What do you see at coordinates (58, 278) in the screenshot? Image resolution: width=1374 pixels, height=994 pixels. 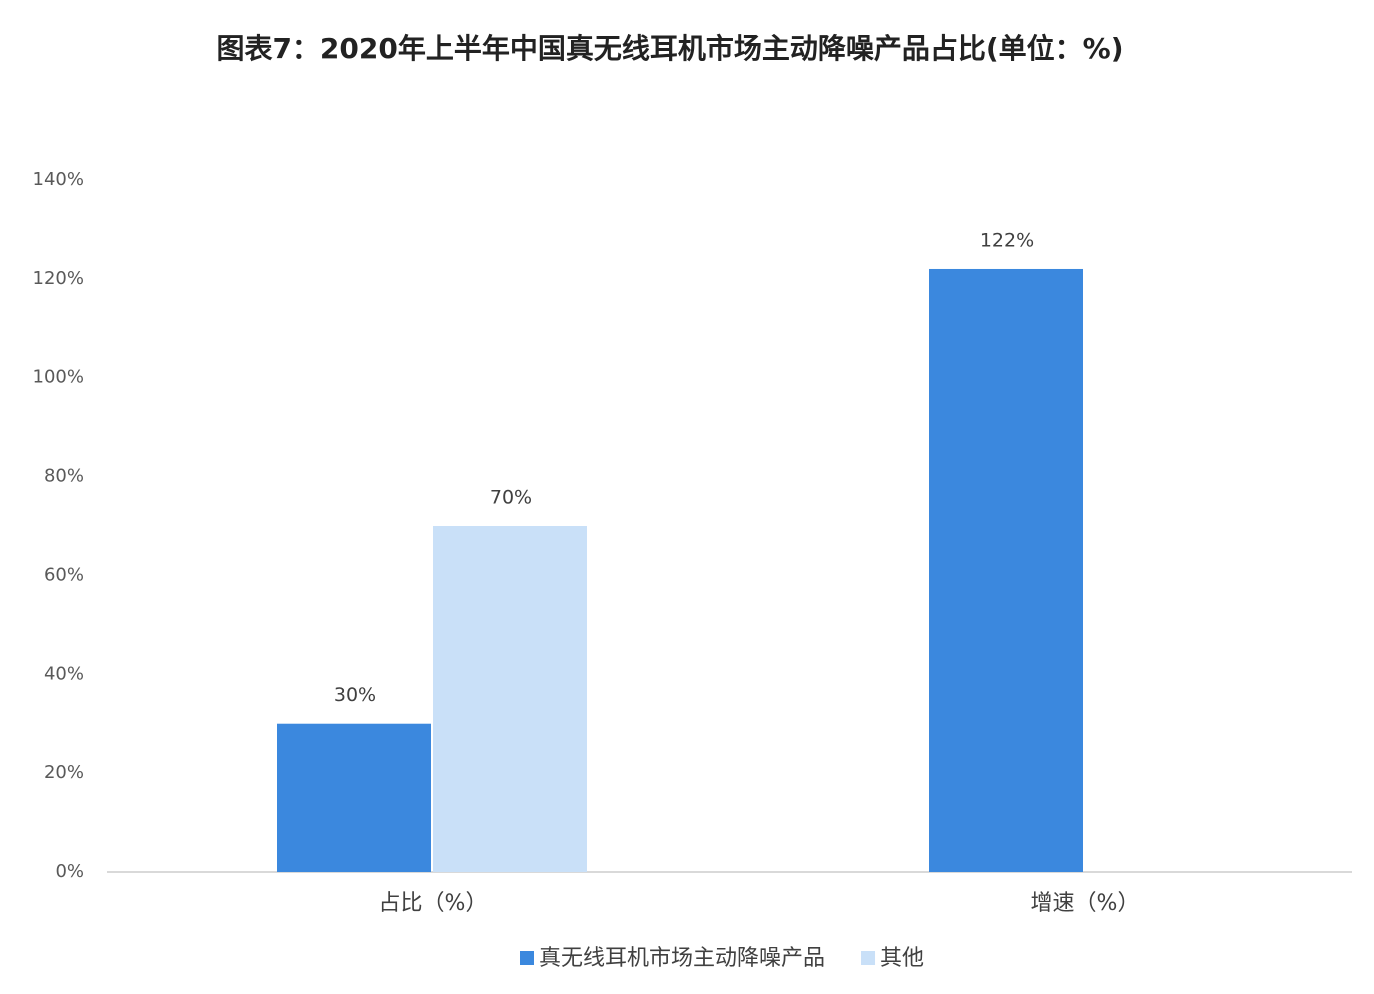 I see `y-tick-label: 120%` at bounding box center [58, 278].